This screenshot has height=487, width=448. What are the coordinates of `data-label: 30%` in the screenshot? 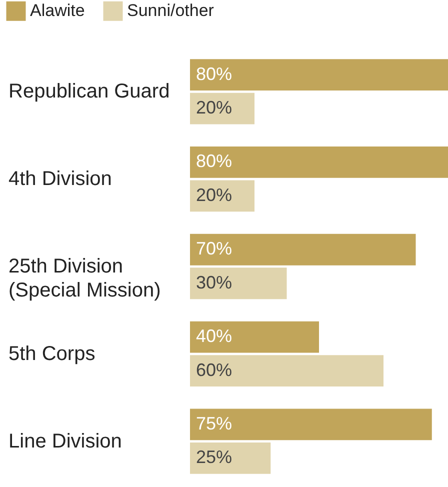 It's located at (214, 282).